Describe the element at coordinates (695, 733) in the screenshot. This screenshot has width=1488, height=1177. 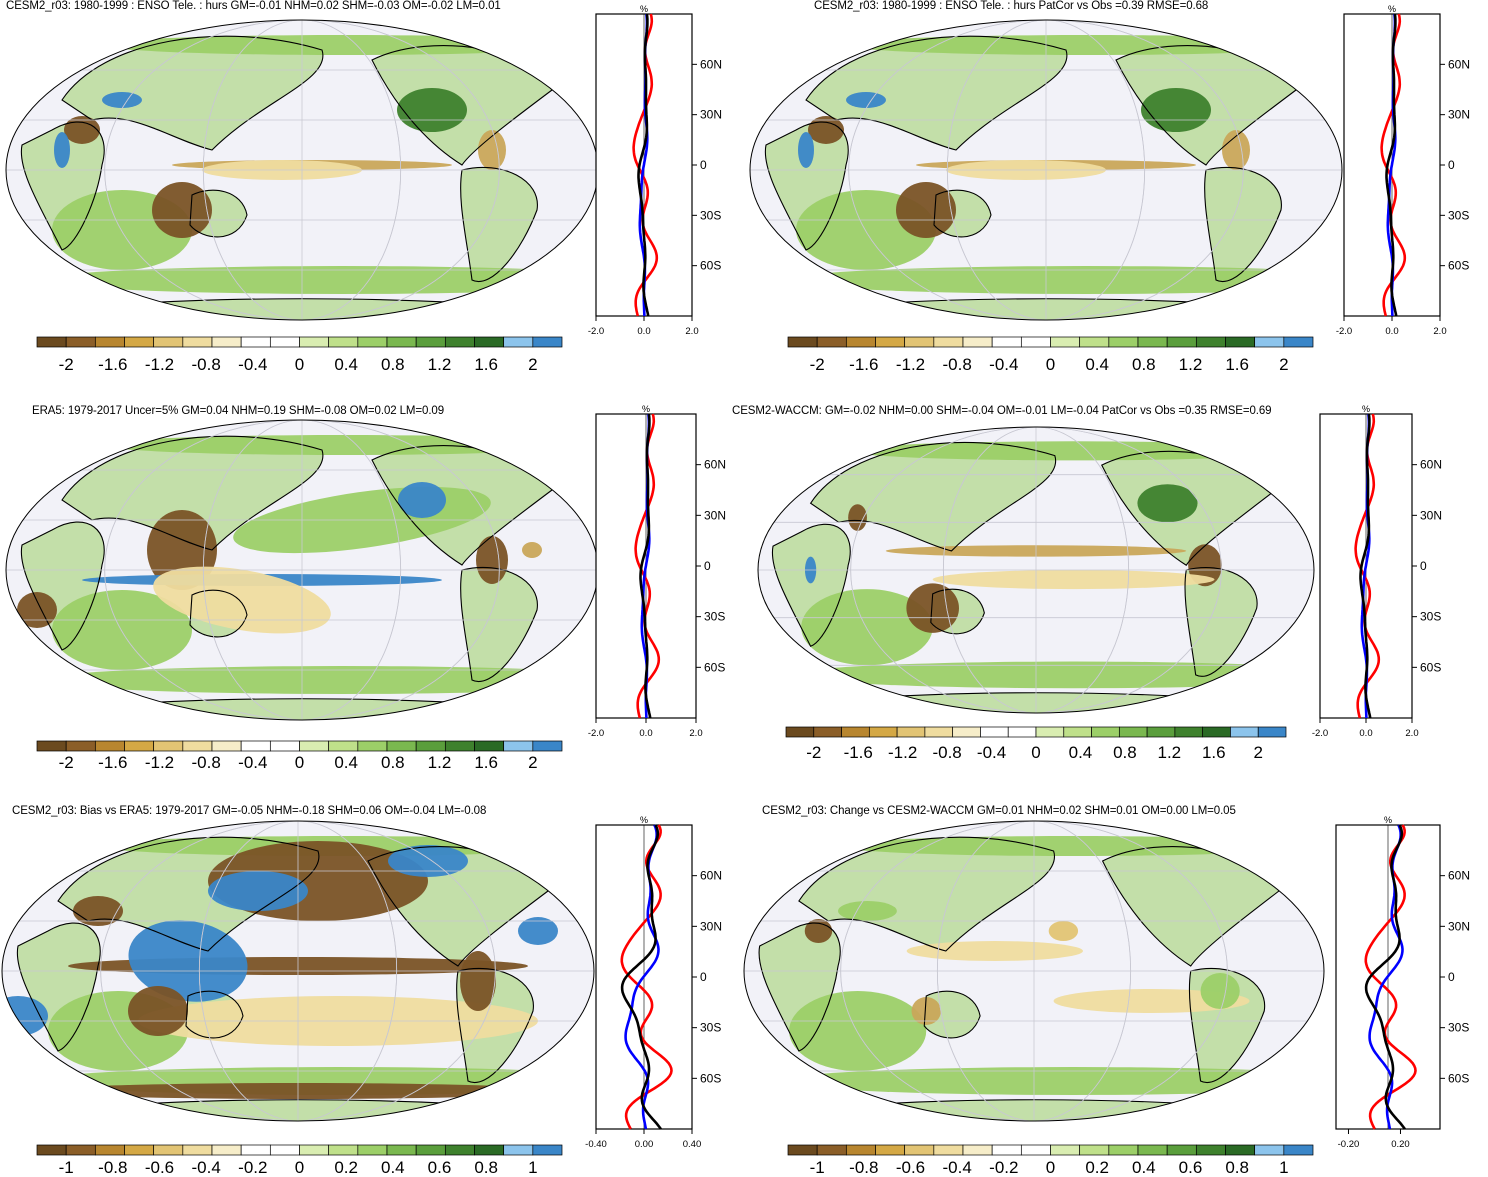
I see `profile-x-label: 2.0` at that location.